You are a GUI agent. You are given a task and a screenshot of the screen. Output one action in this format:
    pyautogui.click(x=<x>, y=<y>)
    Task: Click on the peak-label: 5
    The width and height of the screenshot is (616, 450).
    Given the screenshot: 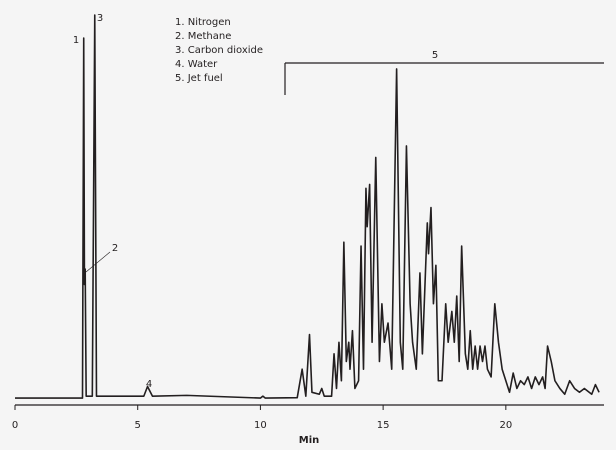 What is the action you would take?
    pyautogui.click(x=435, y=55)
    